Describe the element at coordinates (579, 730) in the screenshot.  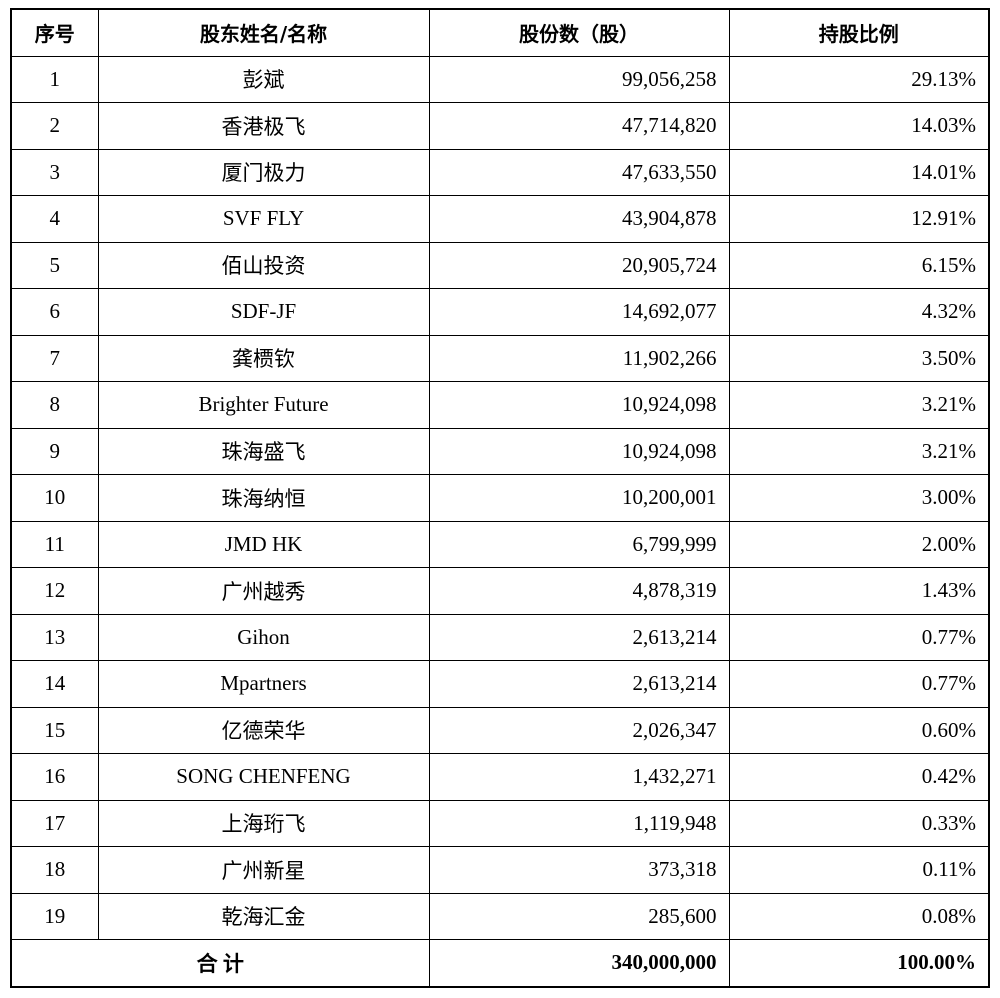
I see `cell: 2,026,347` at that location.